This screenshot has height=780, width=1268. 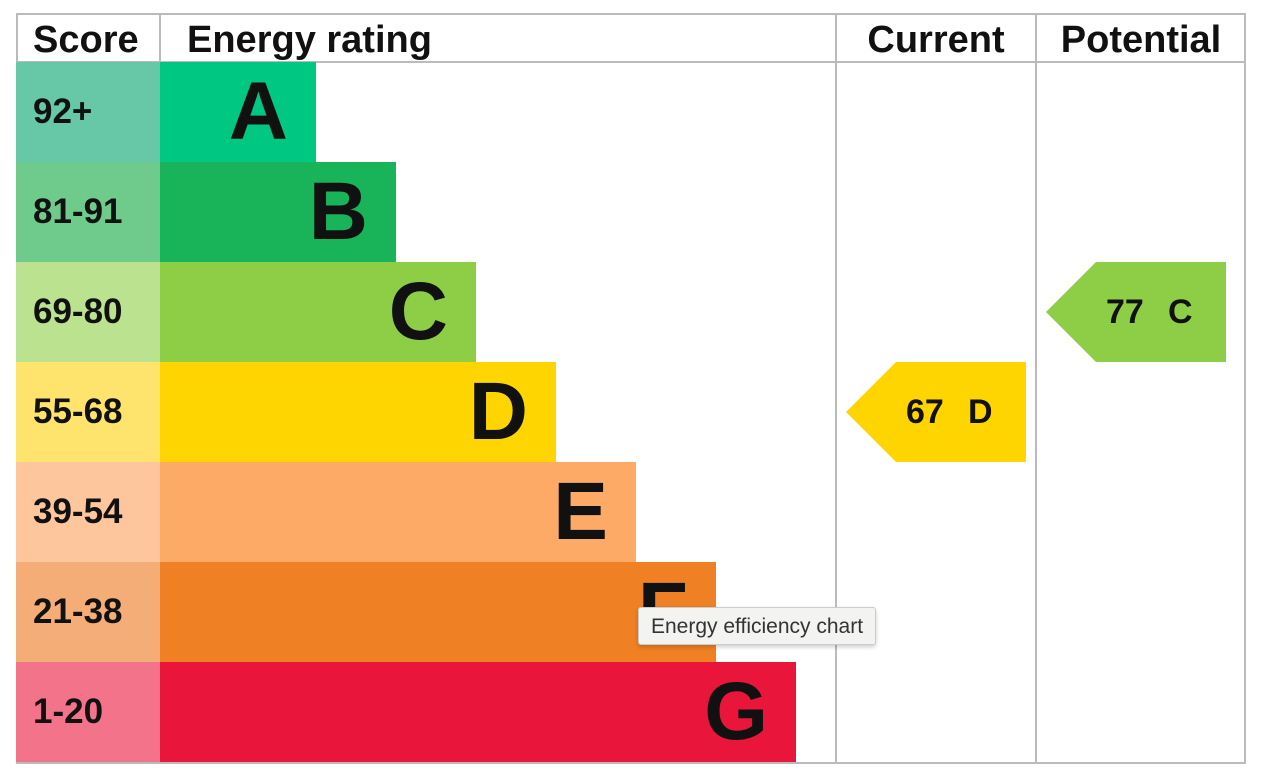 I want to click on rating-header: Energy rating, so click(x=309, y=40).